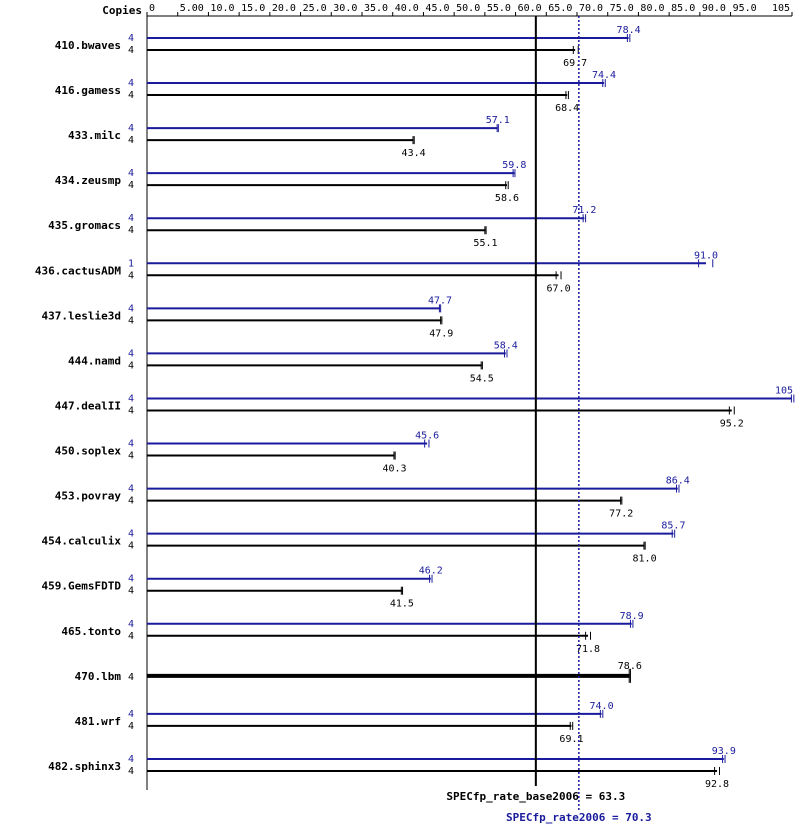  Describe the element at coordinates (82, 586) in the screenshot. I see `benchmark-label: 459.GemsFDTD` at that location.